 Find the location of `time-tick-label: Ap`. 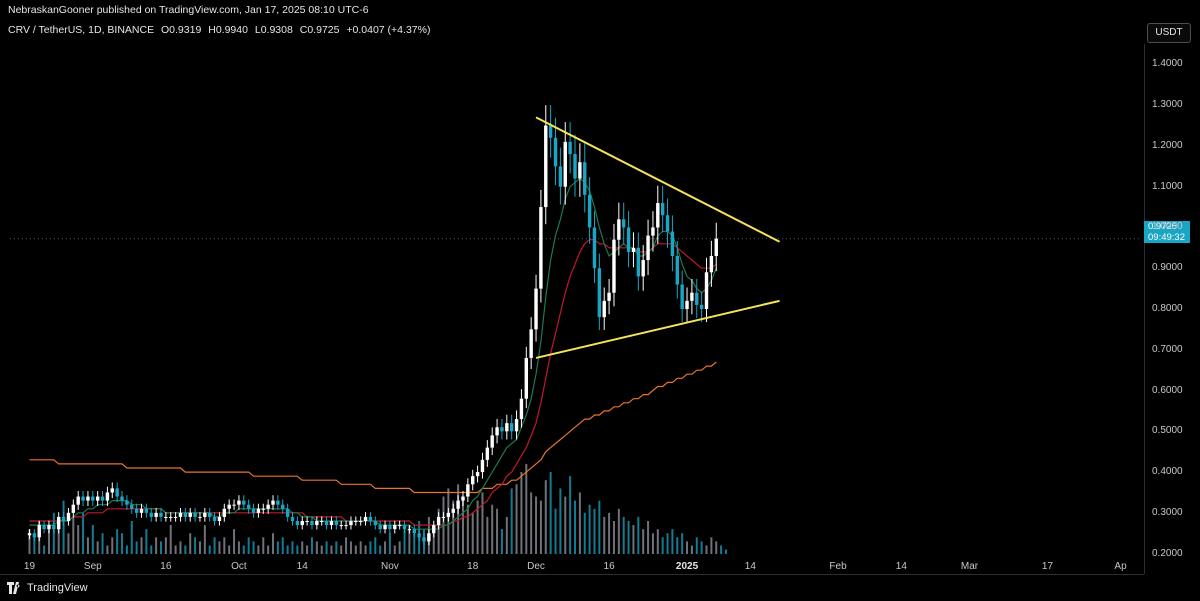

time-tick-label: Ap is located at coordinates (1120, 566).